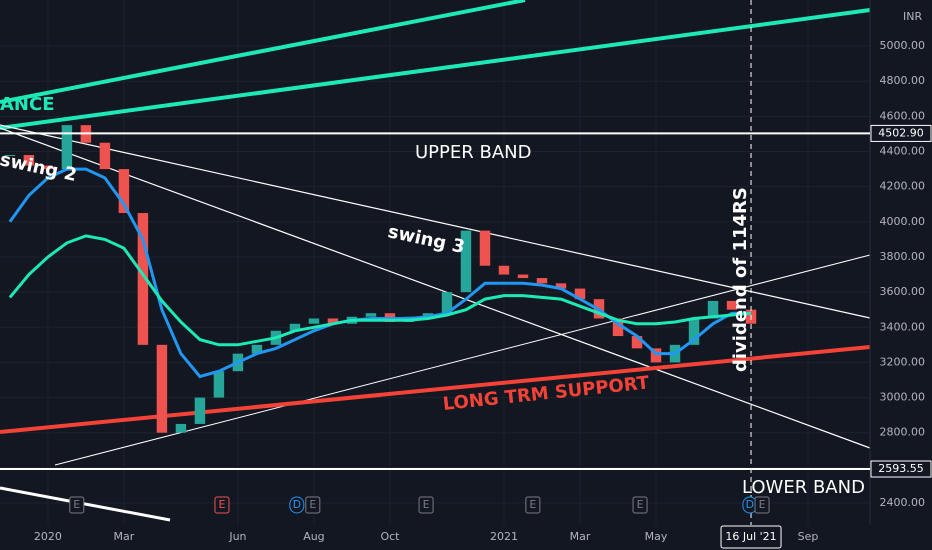 The width and height of the screenshot is (932, 550). I want to click on price-axis, so click(901, 275).